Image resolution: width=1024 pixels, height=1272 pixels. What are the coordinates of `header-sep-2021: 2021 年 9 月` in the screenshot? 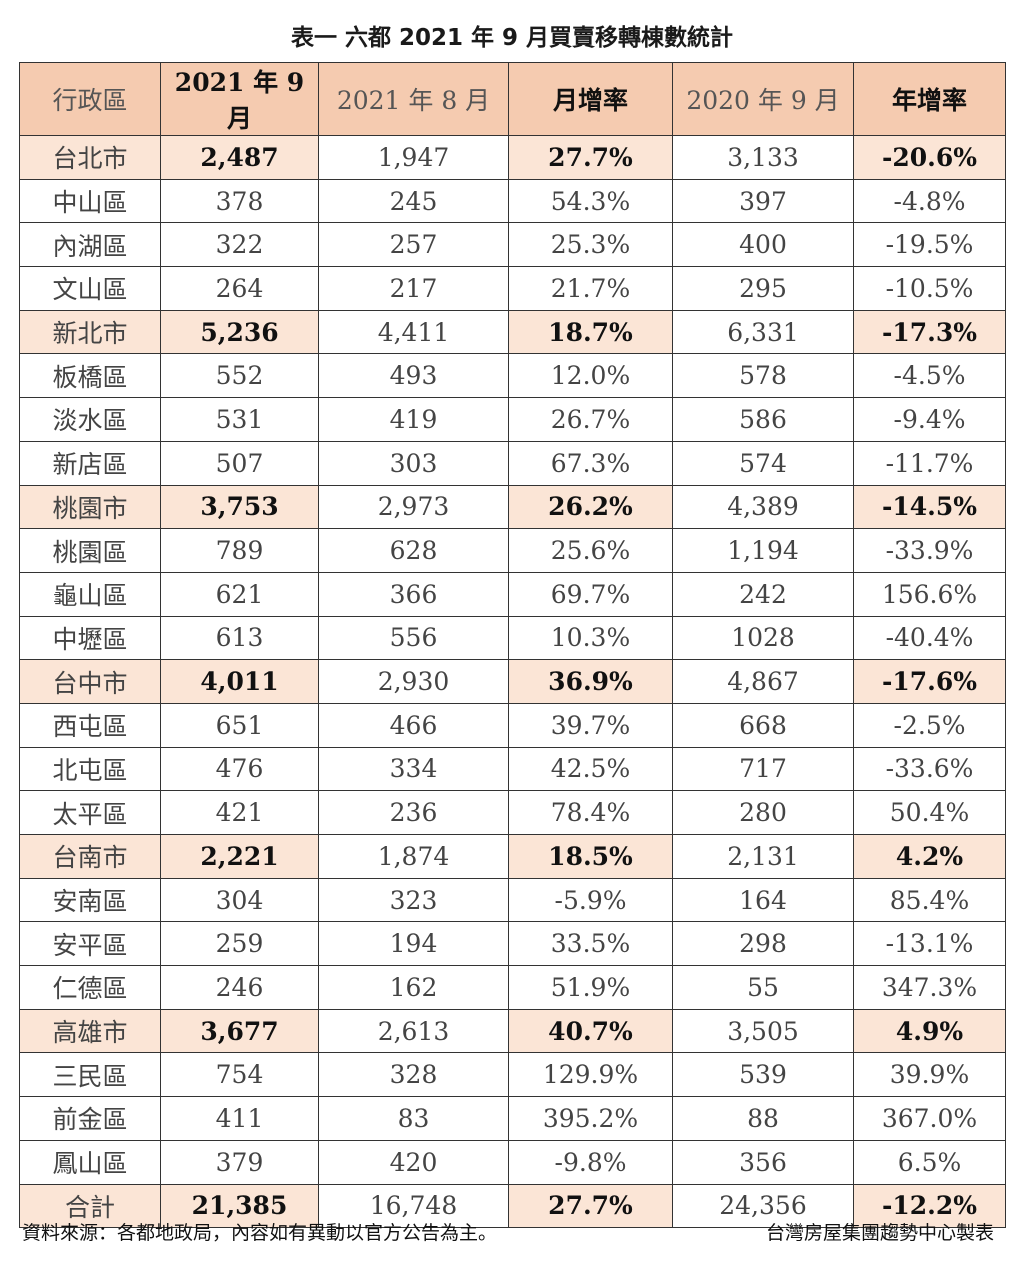 It's located at (239, 99).